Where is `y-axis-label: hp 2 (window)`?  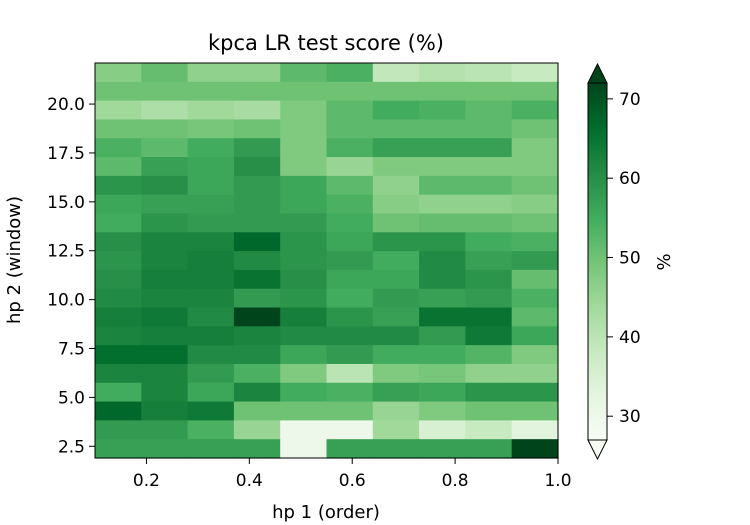 y-axis-label: hp 2 (window) is located at coordinates (14, 260).